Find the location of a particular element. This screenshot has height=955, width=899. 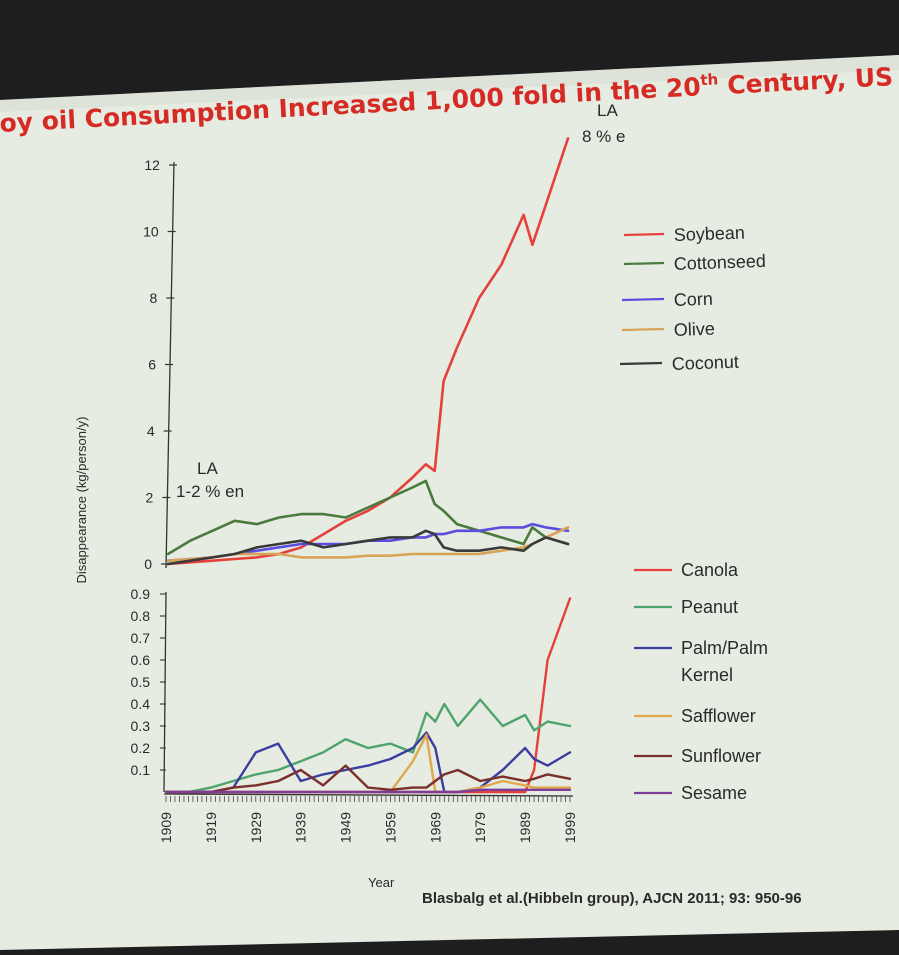

top-legend: Soybean Cottonseed Corn Olive Coconut is located at coordinates (692, 298).